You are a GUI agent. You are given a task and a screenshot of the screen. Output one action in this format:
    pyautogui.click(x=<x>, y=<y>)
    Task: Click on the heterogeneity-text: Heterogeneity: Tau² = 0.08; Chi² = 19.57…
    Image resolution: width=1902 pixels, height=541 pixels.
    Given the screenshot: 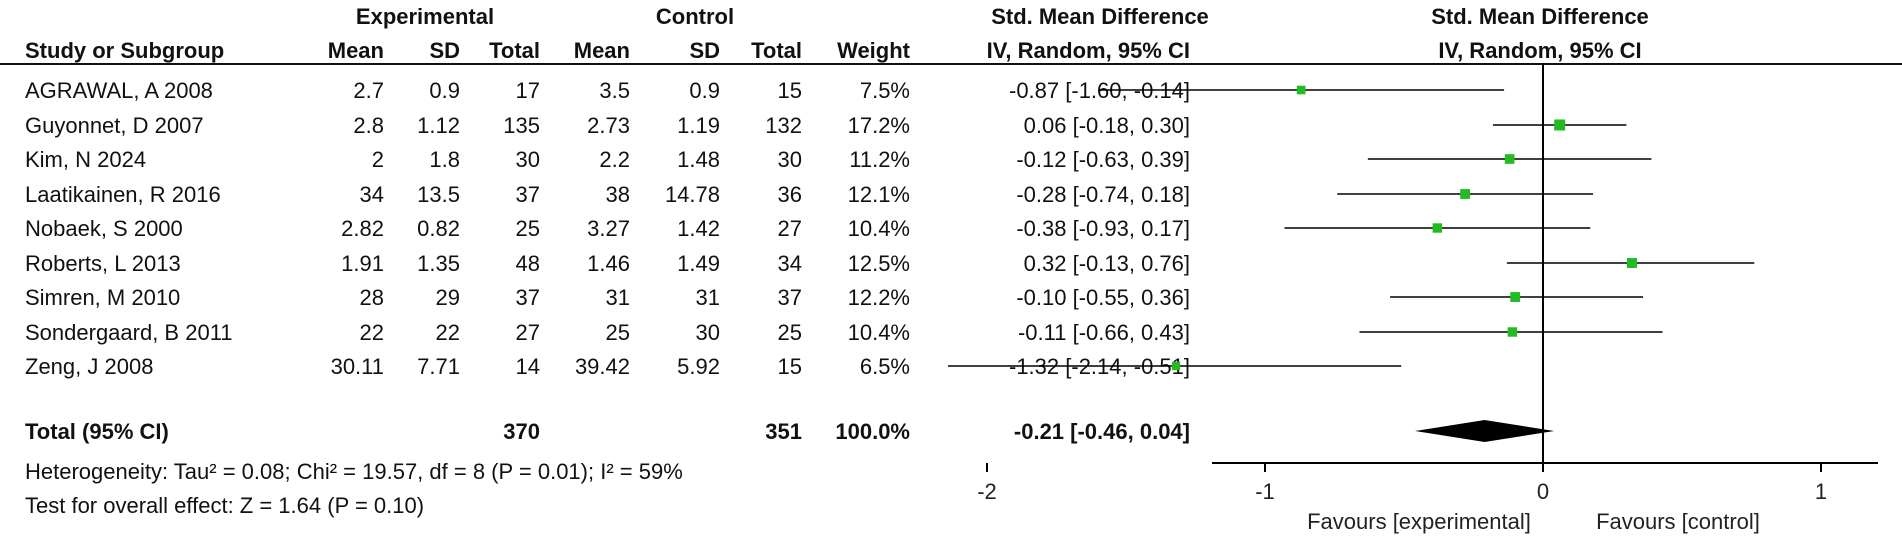 What is the action you would take?
    pyautogui.click(x=354, y=471)
    